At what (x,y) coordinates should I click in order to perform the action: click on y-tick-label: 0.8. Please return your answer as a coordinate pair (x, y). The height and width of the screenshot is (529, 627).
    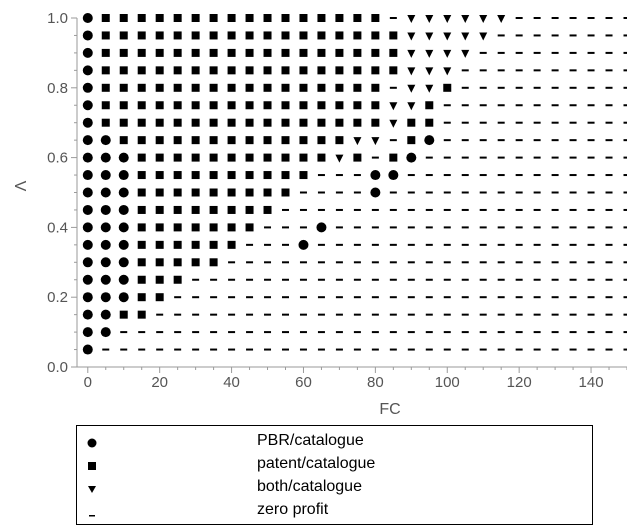
    Looking at the image, I should click on (57, 88).